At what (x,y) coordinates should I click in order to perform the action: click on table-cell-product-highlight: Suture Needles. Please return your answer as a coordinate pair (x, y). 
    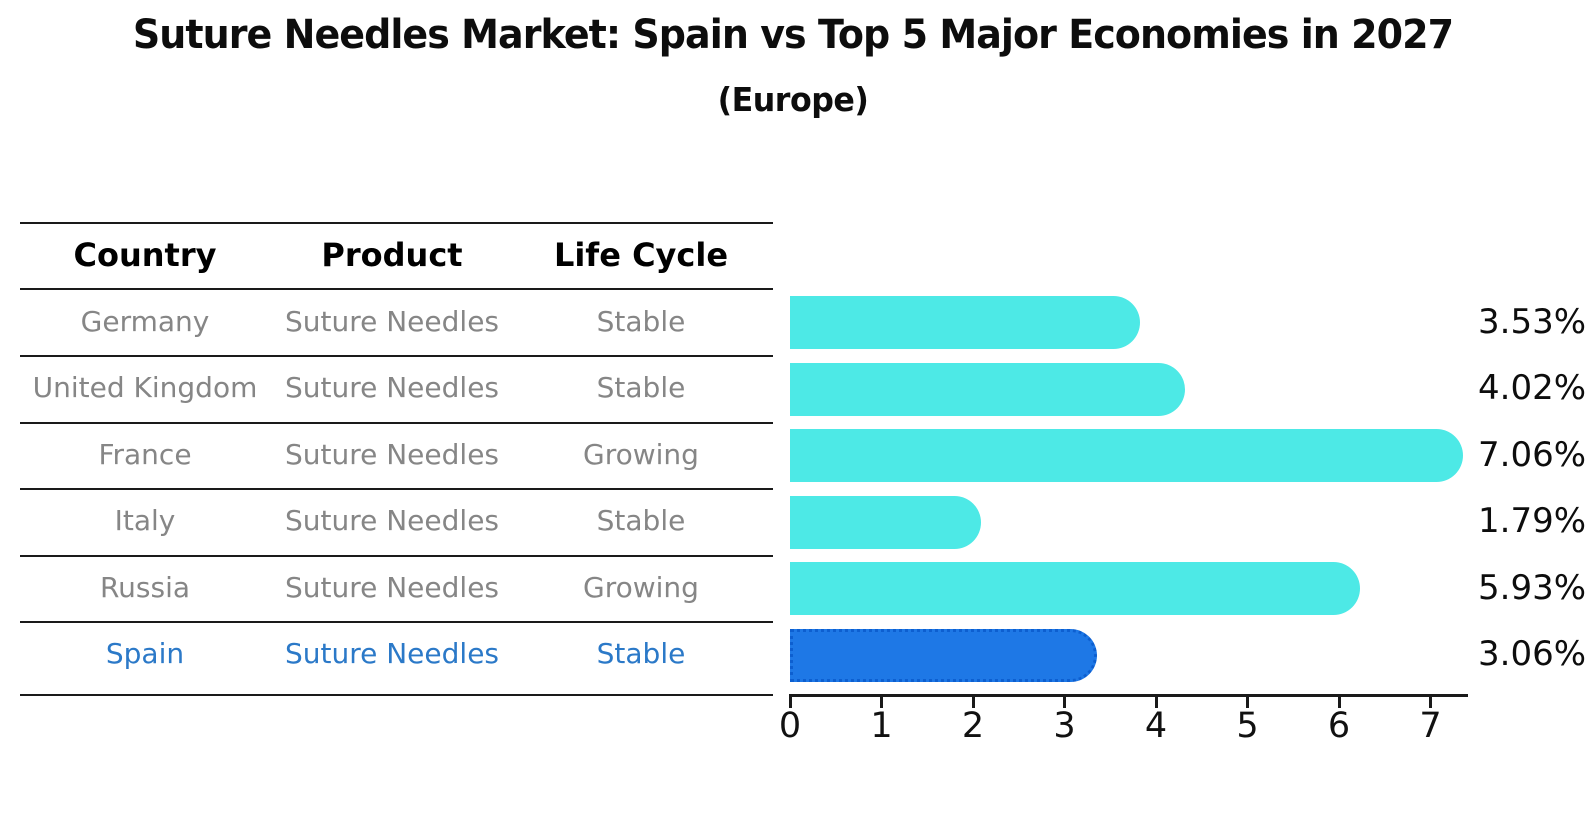
    Looking at the image, I should click on (392, 653).